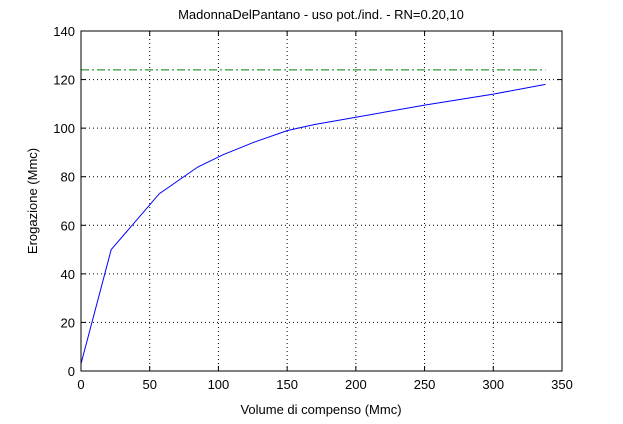 The height and width of the screenshot is (424, 623). I want to click on x-tick-label: 250, so click(425, 384).